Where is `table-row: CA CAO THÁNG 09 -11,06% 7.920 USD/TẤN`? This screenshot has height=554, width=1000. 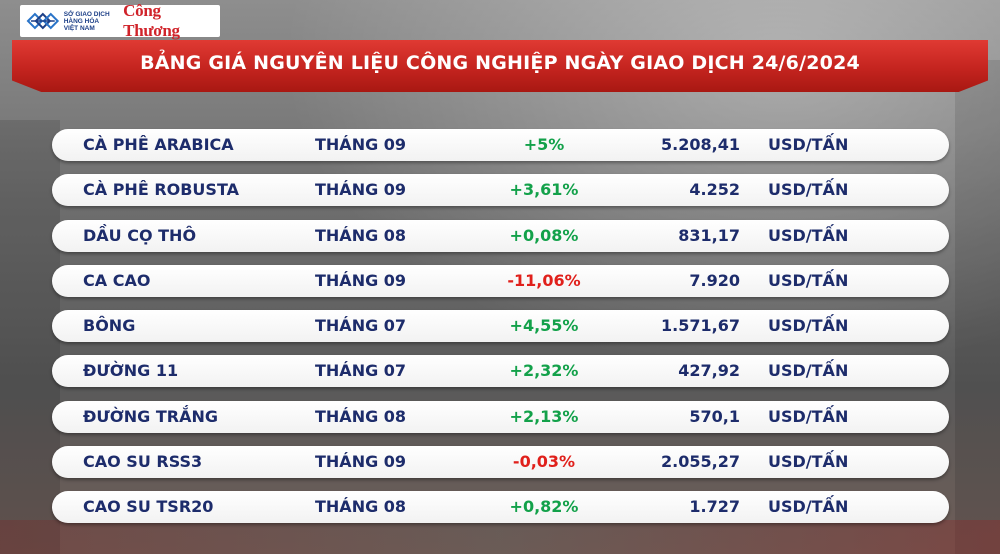
table-row: CA CAO THÁNG 09 -11,06% 7.920 USD/TẤN is located at coordinates (500, 280).